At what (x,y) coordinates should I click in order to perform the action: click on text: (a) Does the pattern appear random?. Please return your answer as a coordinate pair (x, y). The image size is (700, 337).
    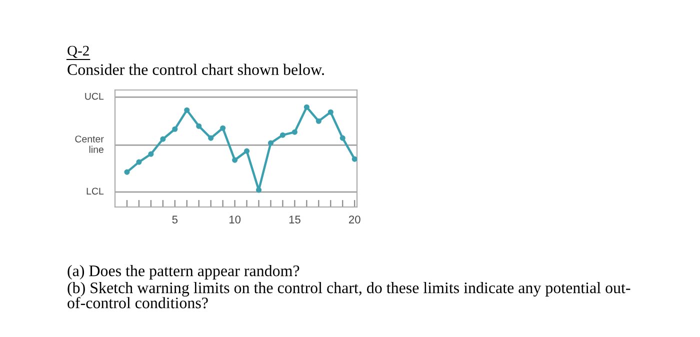
    Looking at the image, I should click on (184, 272).